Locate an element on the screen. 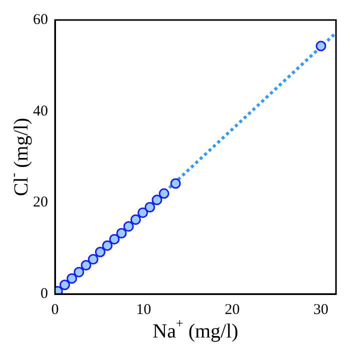  y-tick-label: 0 is located at coordinates (44, 294).